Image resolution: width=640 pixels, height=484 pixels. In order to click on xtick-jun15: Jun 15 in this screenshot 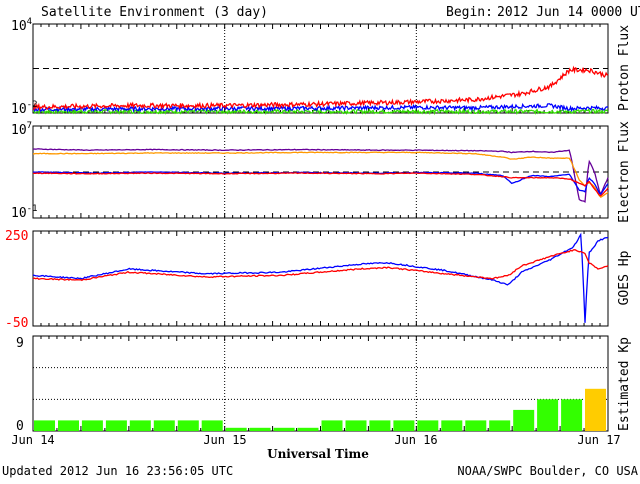, I will do `click(224, 440)`.